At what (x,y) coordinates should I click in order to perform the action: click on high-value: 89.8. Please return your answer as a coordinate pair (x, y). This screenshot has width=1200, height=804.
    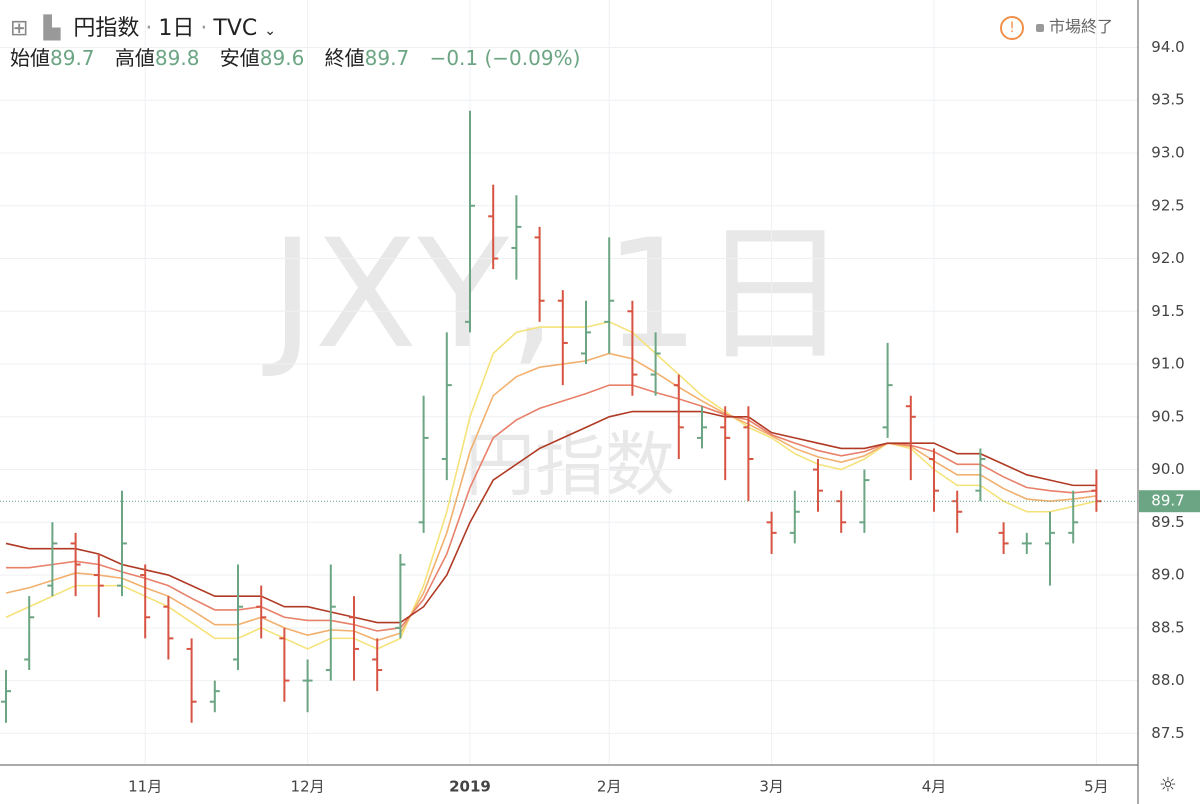
    Looking at the image, I should click on (177, 58).